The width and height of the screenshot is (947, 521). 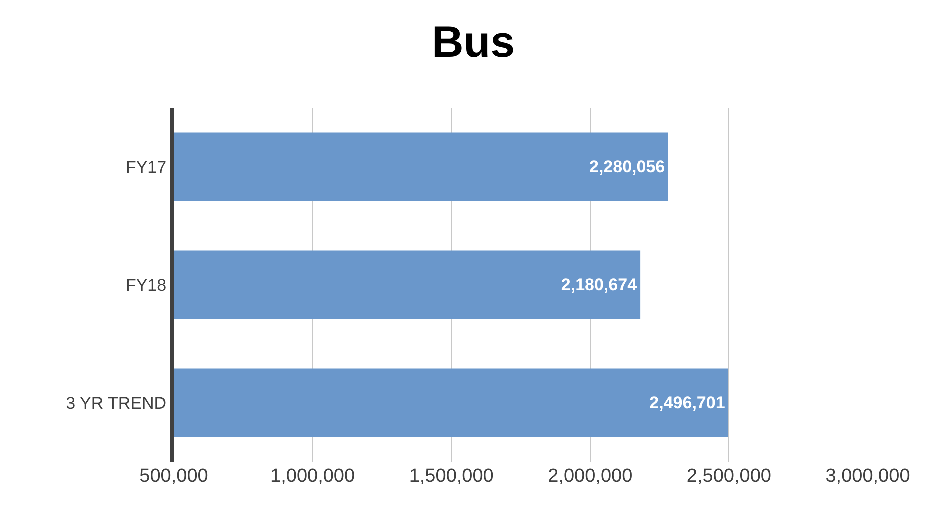 I want to click on x-tick-label: 2,000,000, so click(x=590, y=476).